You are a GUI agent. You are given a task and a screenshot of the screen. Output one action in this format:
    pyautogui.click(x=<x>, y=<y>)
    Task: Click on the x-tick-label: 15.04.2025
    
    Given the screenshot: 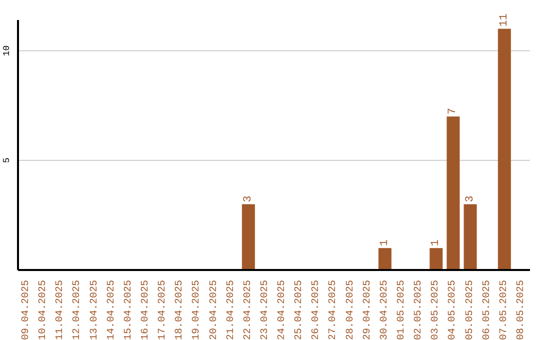 What is the action you would take?
    pyautogui.click(x=128, y=310)
    